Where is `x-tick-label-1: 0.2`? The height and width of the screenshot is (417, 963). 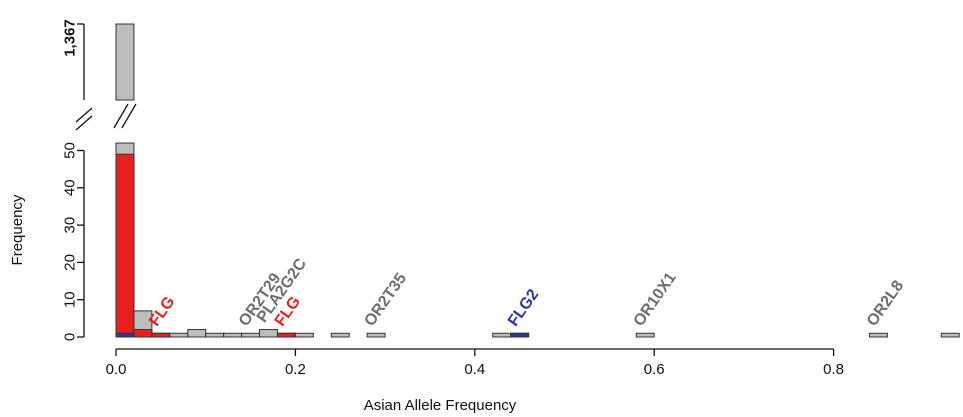 x-tick-label-1: 0.2 is located at coordinates (295, 369).